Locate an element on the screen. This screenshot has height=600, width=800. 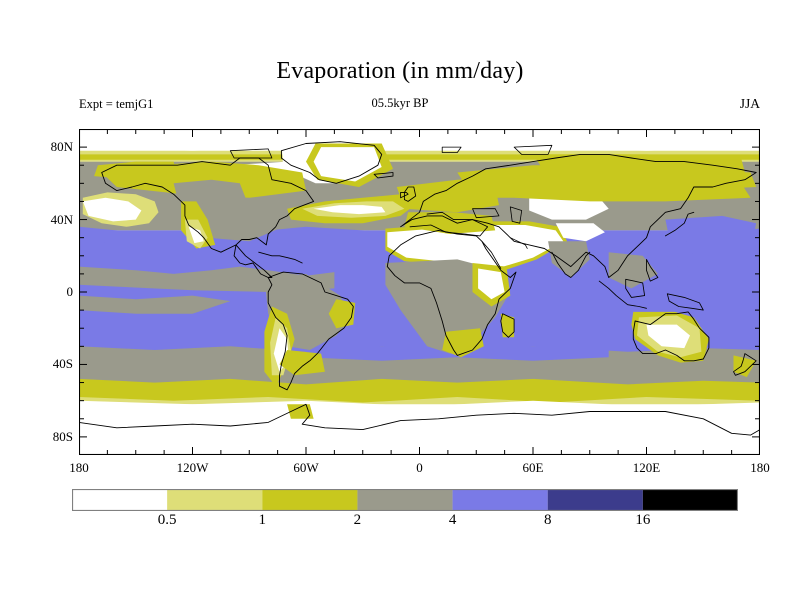
band-tibet-white is located at coordinates (580, 232).